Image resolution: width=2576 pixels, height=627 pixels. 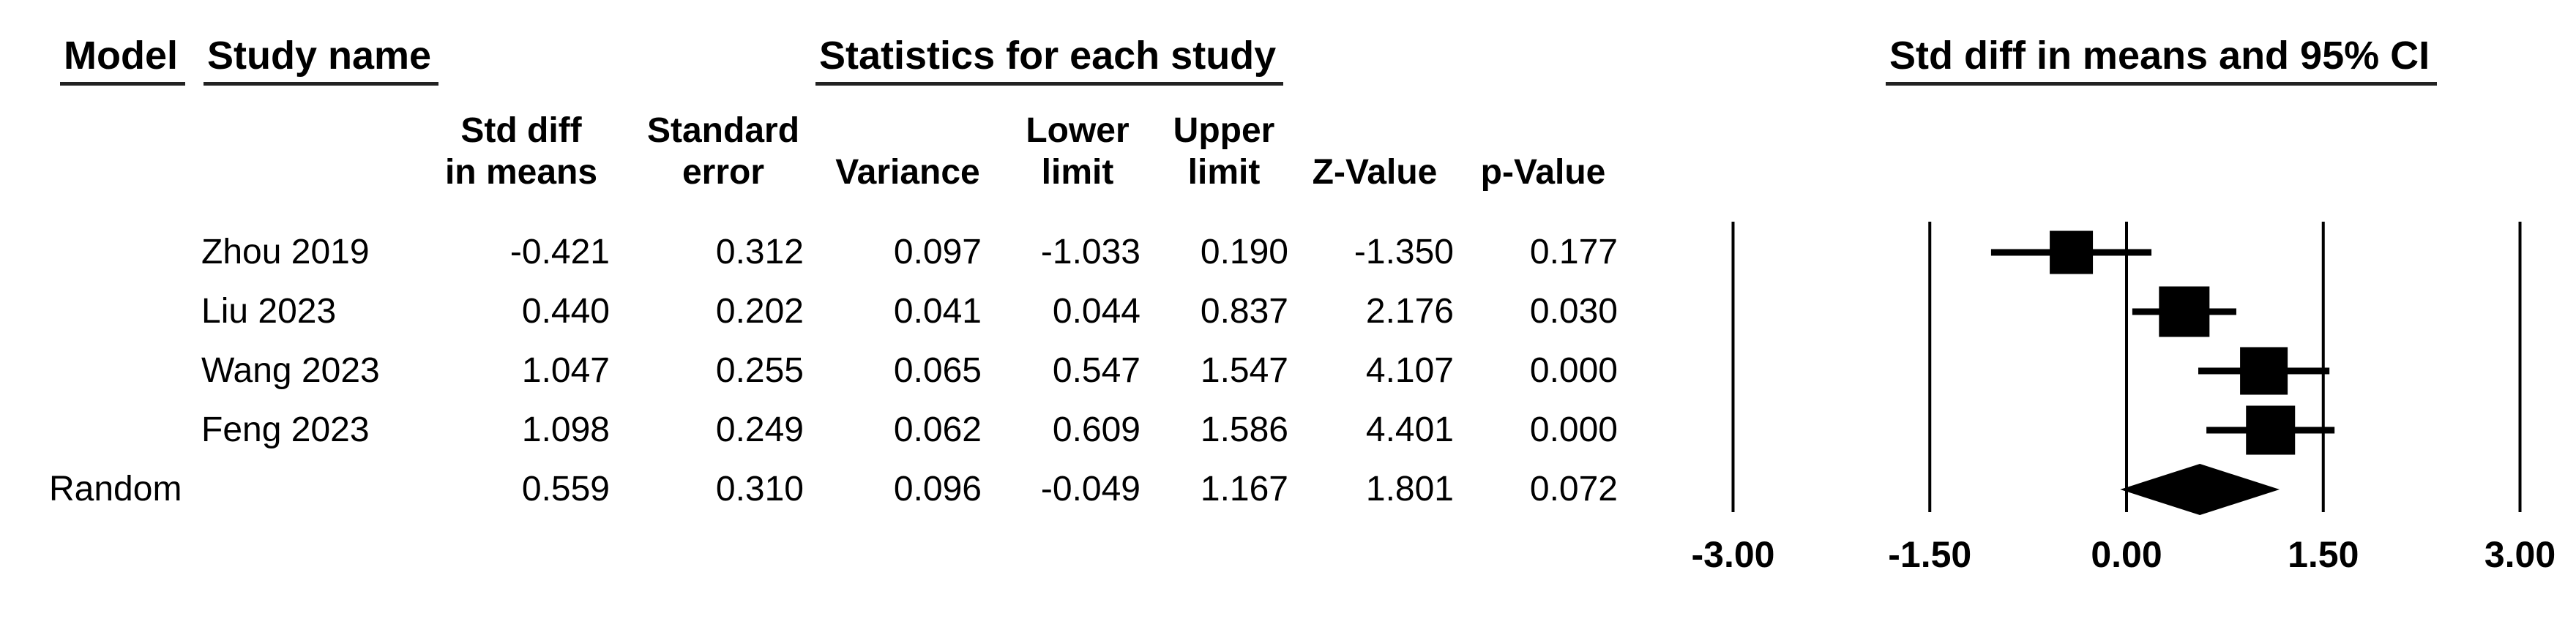 What do you see at coordinates (759, 489) in the screenshot?
I see `stat-value-cell: 0.310` at bounding box center [759, 489].